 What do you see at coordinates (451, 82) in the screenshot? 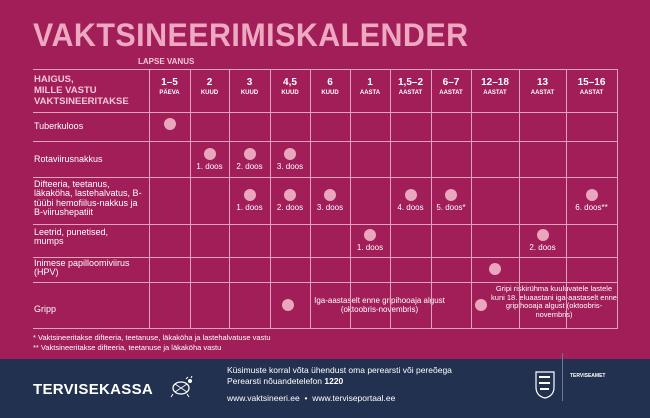
I see `age-value: 6–7` at bounding box center [451, 82].